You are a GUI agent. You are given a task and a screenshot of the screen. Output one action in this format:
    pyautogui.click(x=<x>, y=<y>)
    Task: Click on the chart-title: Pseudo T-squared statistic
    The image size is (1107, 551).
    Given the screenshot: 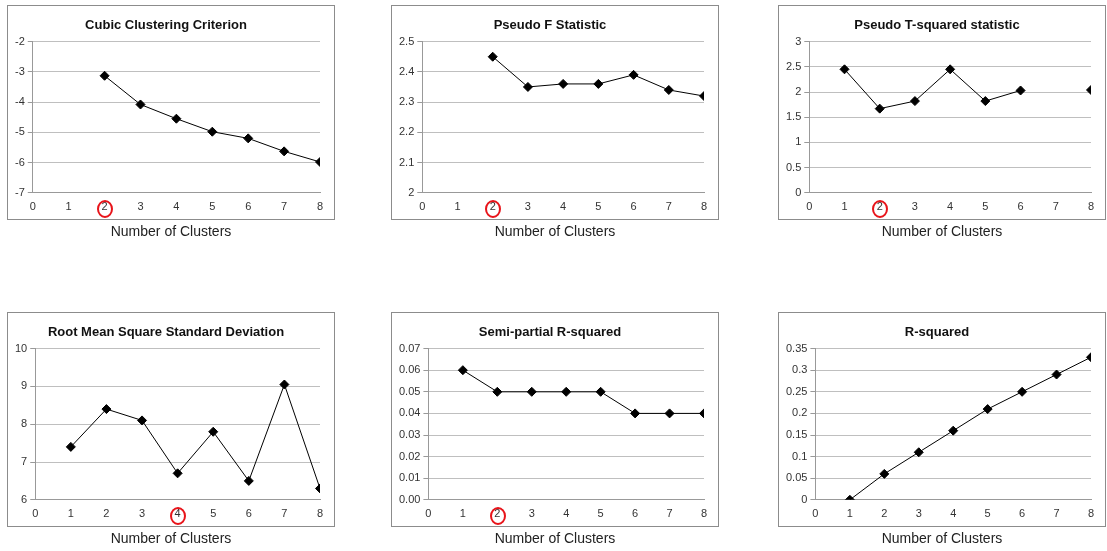 What is the action you would take?
    pyautogui.click(x=937, y=25)
    